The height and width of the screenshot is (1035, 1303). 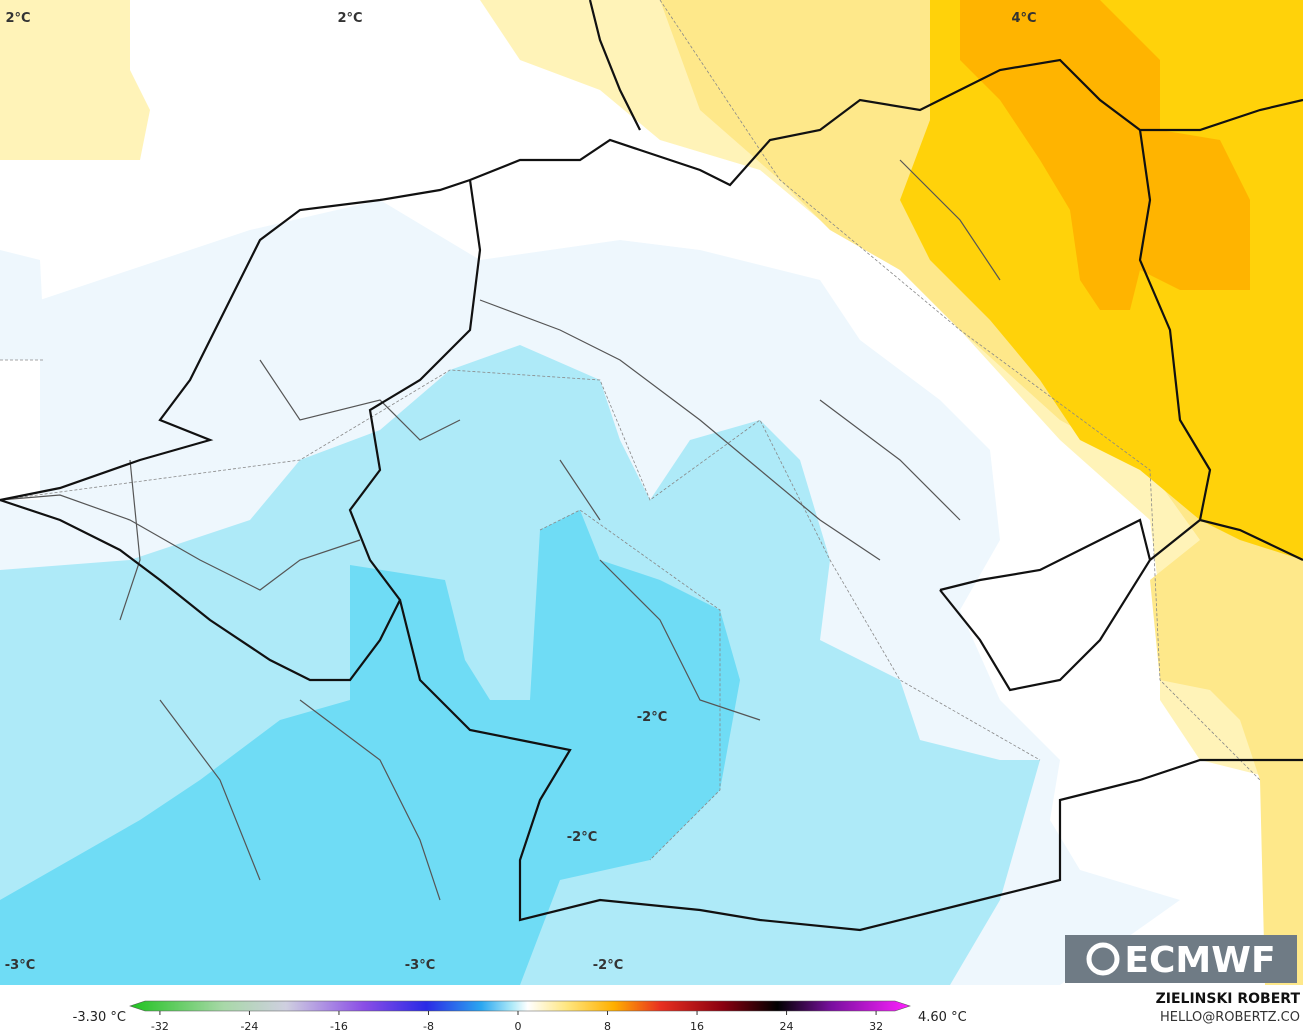 What do you see at coordinates (99, 1017) in the screenshot?
I see `legend-min: -3.30 °C` at bounding box center [99, 1017].